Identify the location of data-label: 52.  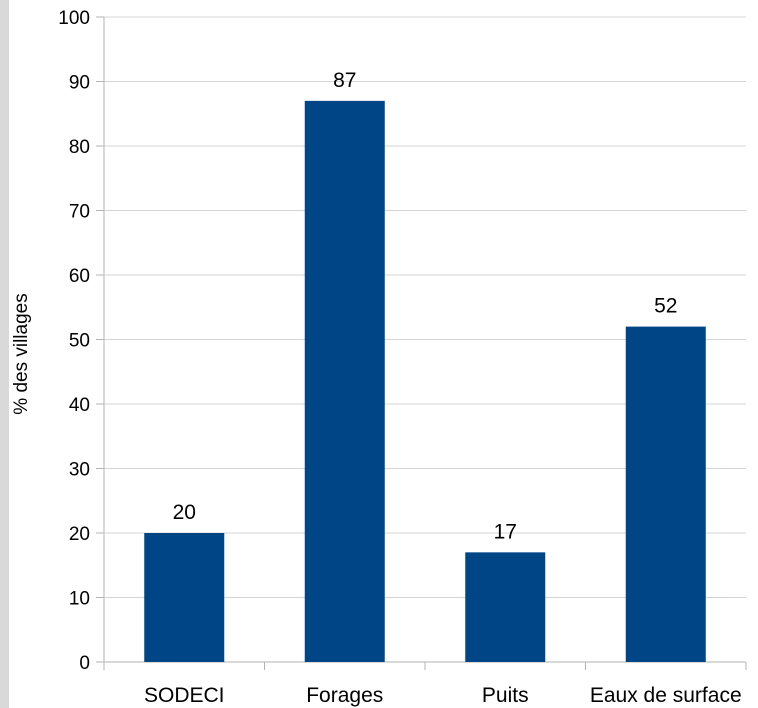
(665, 306).